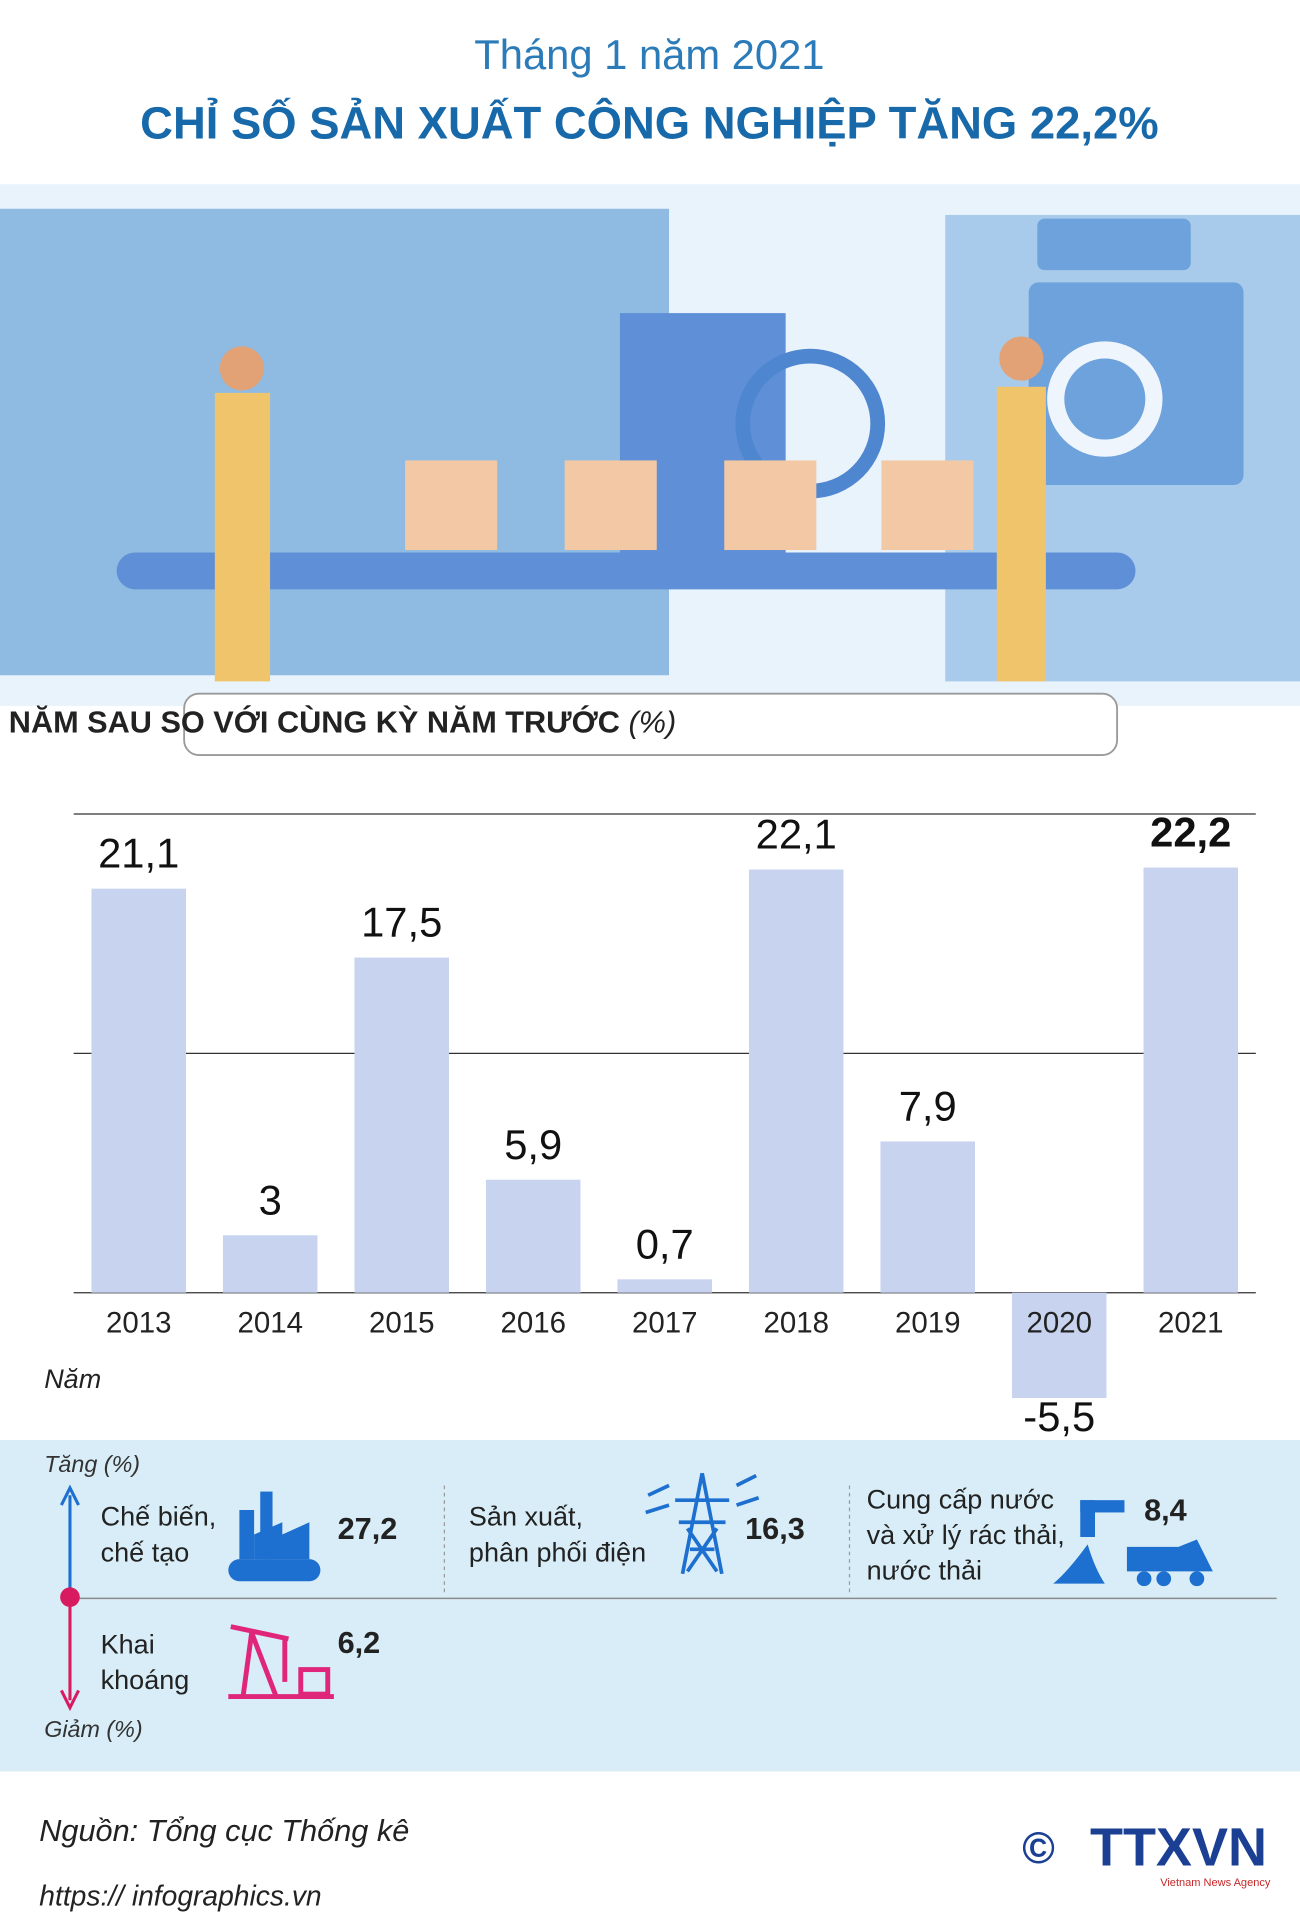  Describe the element at coordinates (270, 1322) in the screenshot. I see `x-tick-label: 2014` at that location.